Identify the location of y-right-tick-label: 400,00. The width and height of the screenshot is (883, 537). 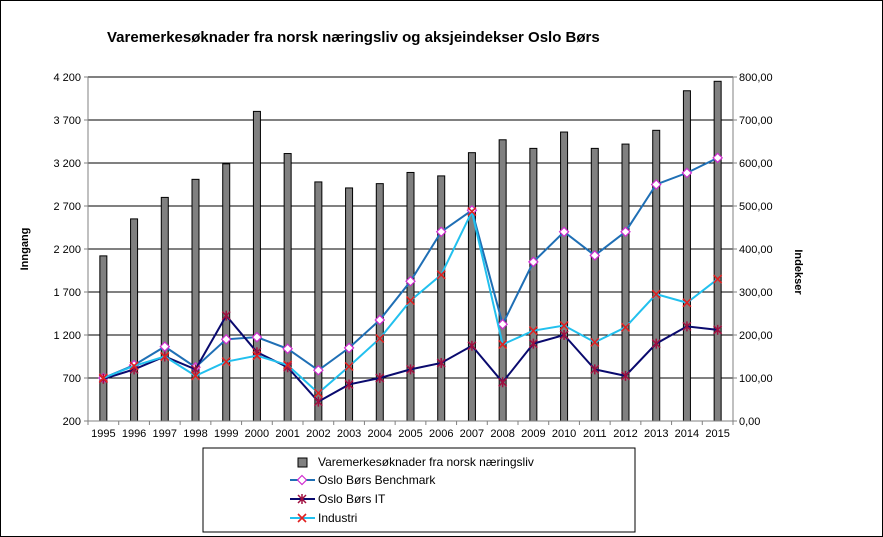
(756, 250).